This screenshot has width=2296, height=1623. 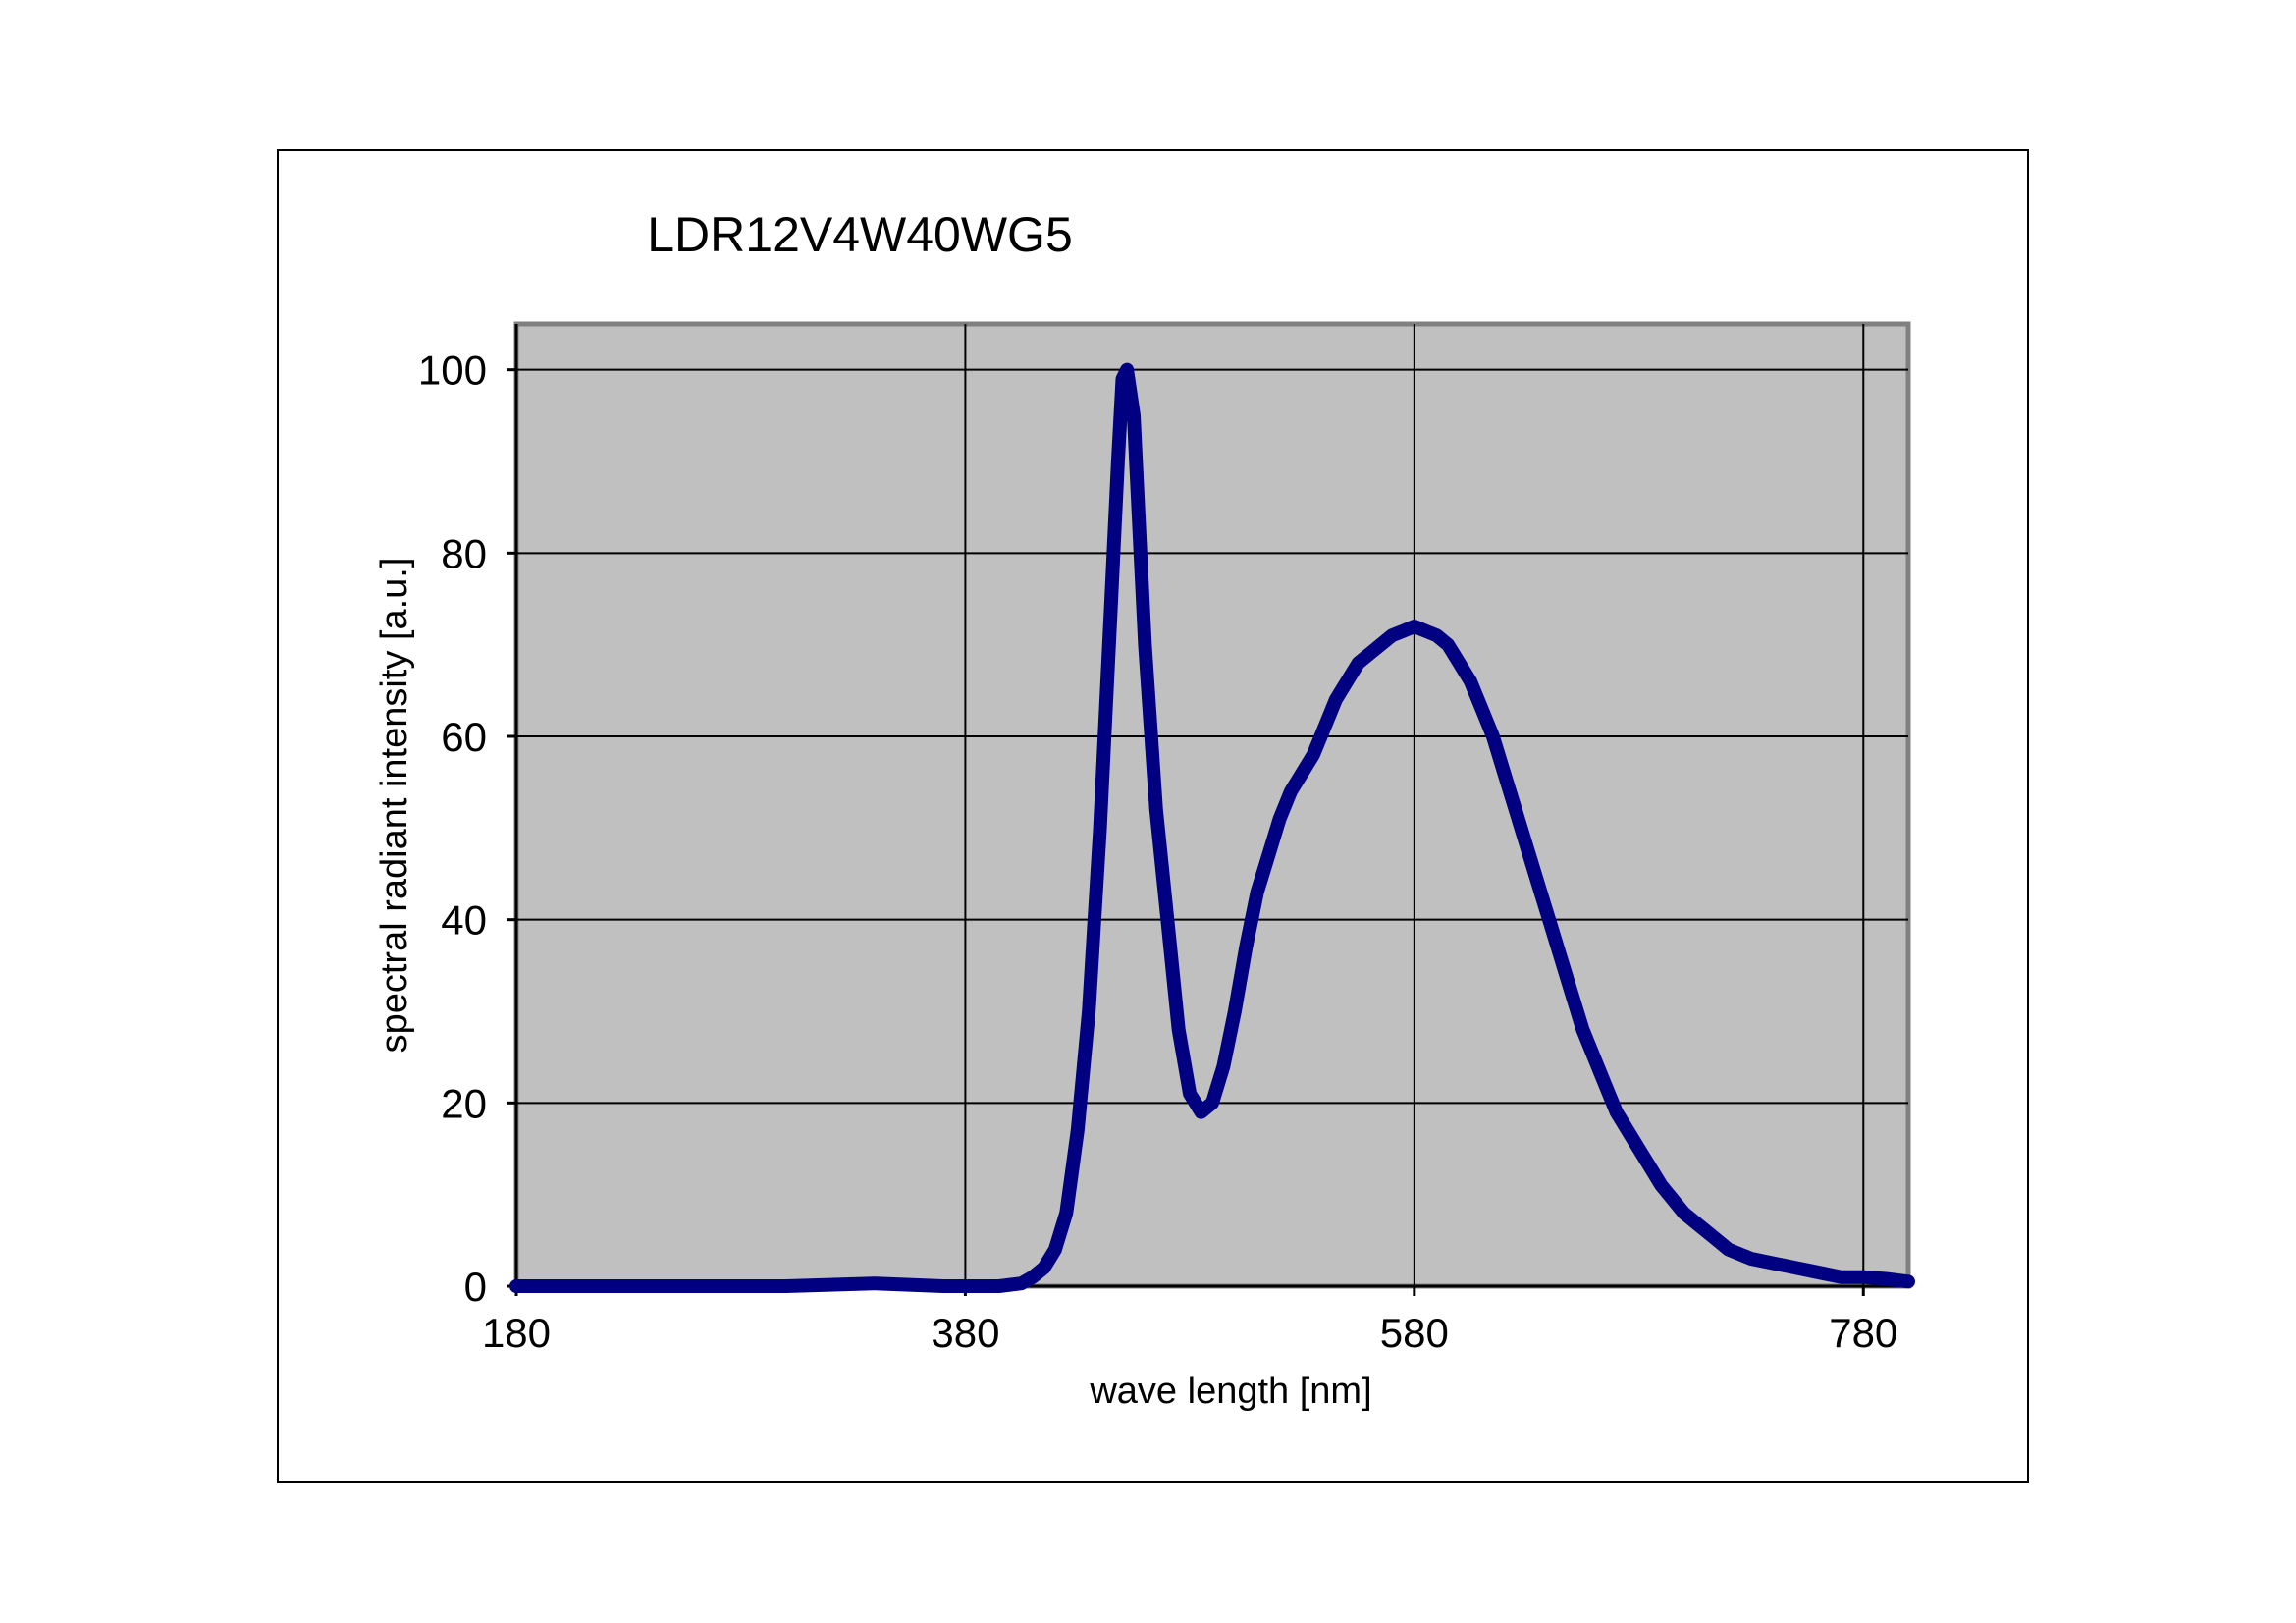 I want to click on chart-title: LDR12V4W40WG5, so click(x=860, y=234).